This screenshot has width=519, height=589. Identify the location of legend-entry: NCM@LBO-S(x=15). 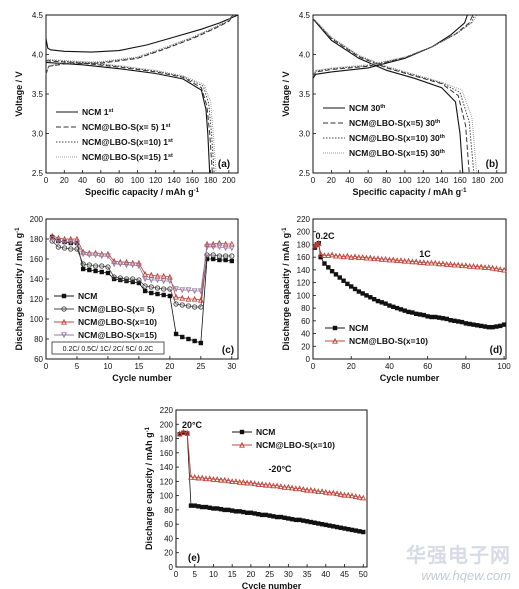
(117, 335).